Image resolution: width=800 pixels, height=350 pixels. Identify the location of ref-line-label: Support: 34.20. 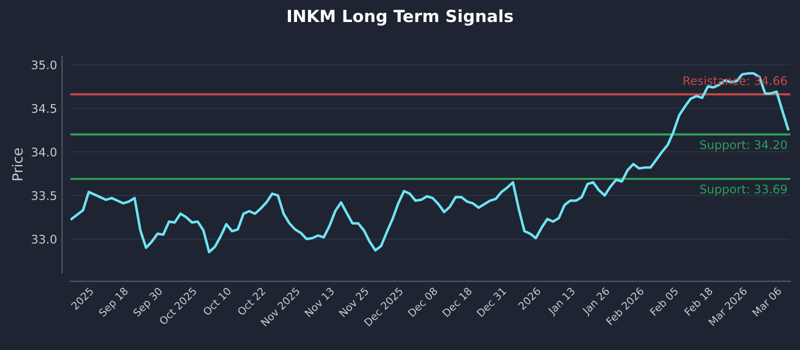
(743, 146).